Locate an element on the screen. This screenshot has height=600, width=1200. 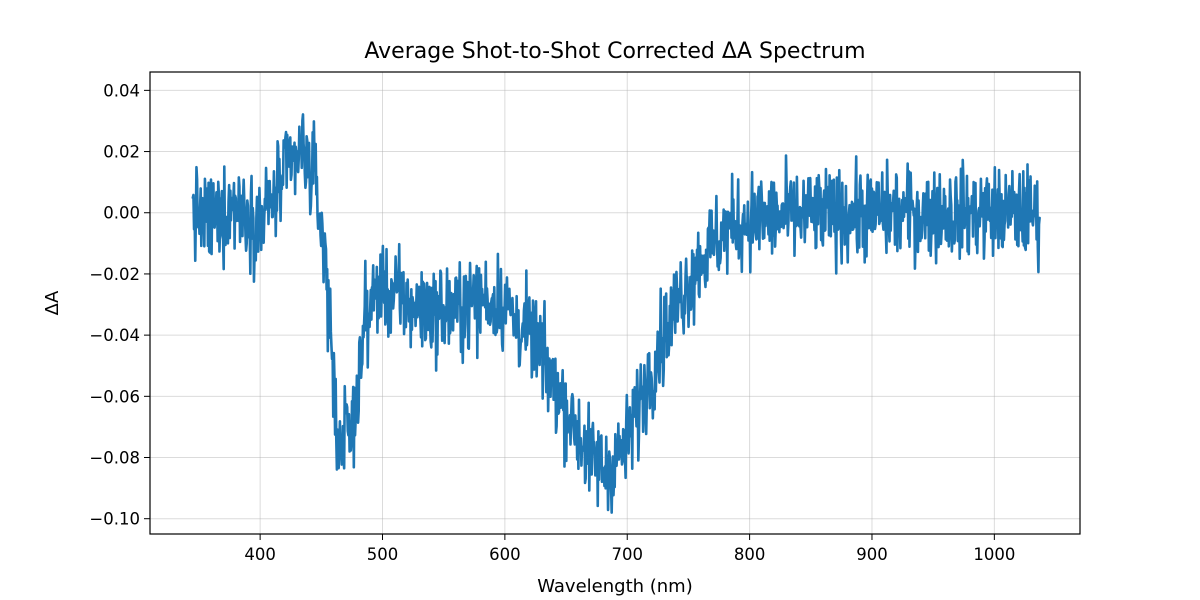
x-axis-label: Wavelength (nm) is located at coordinates (615, 586).